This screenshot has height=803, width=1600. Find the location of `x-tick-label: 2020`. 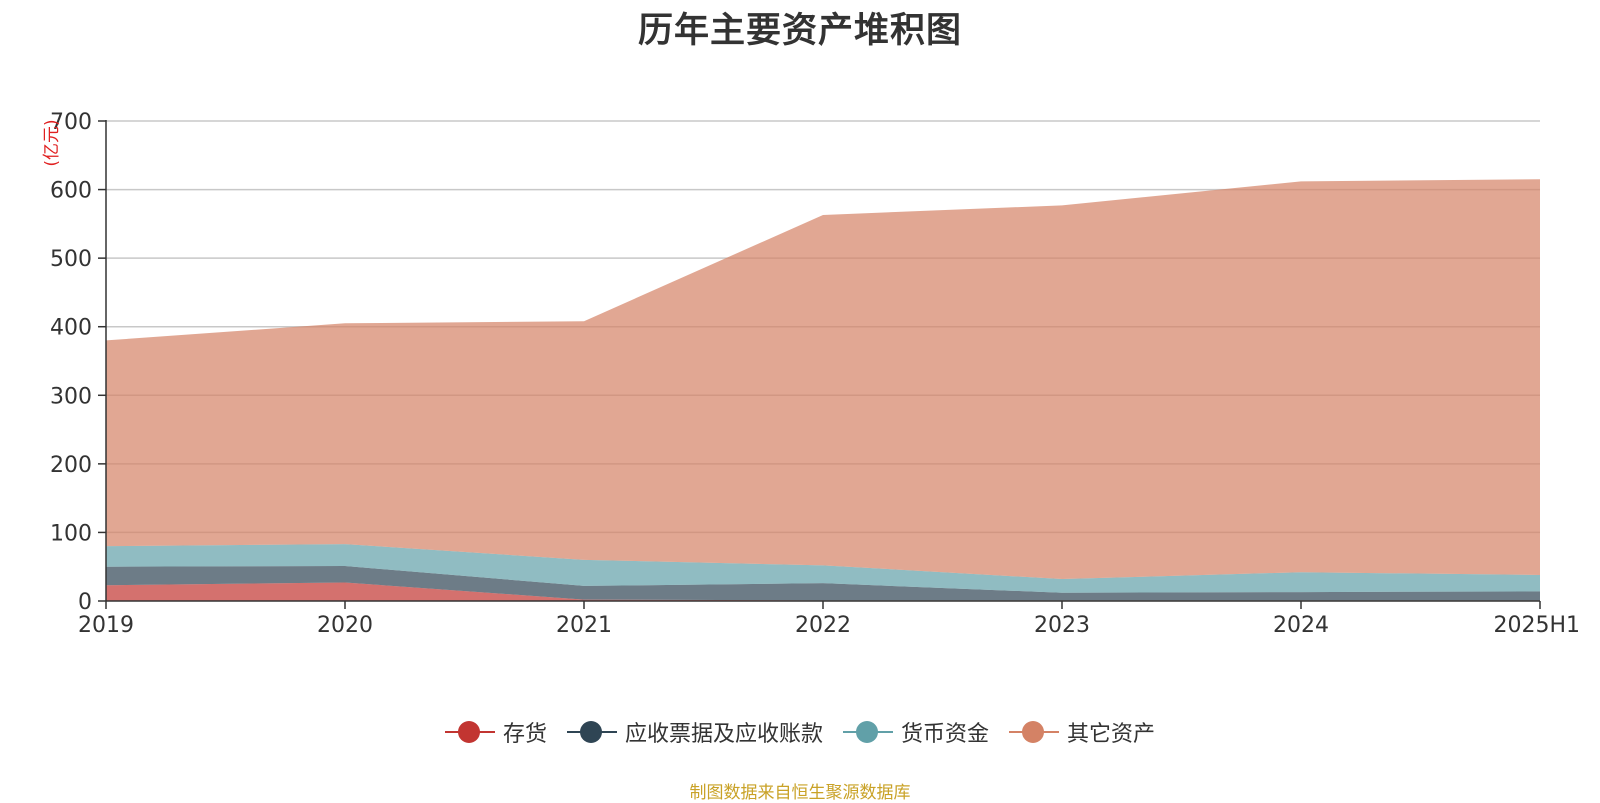

x-tick-label: 2020 is located at coordinates (345, 625).